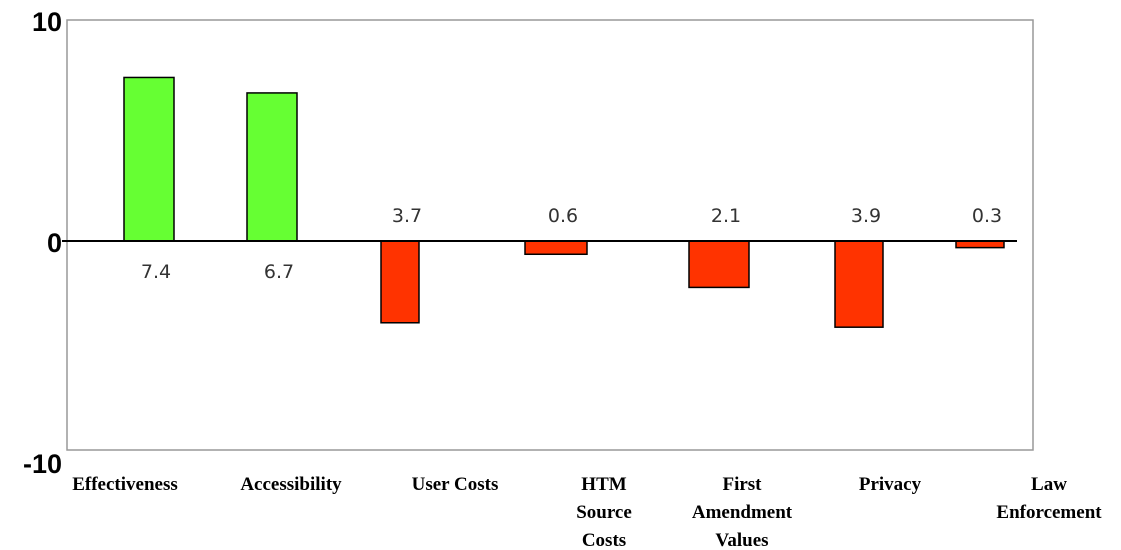  What do you see at coordinates (291, 484) in the screenshot?
I see `category-label-accessibility: Accessibility` at bounding box center [291, 484].